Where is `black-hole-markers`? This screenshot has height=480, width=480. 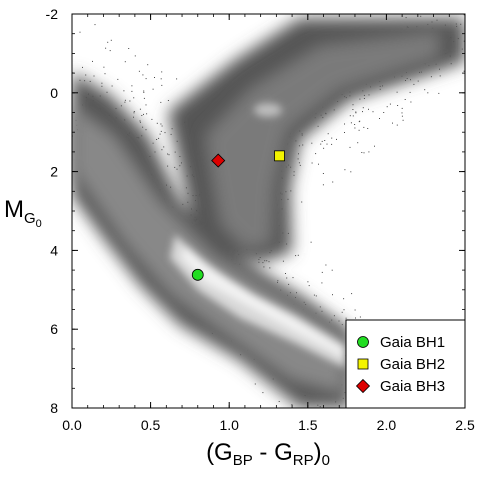 black-hole-markers is located at coordinates (238, 215).